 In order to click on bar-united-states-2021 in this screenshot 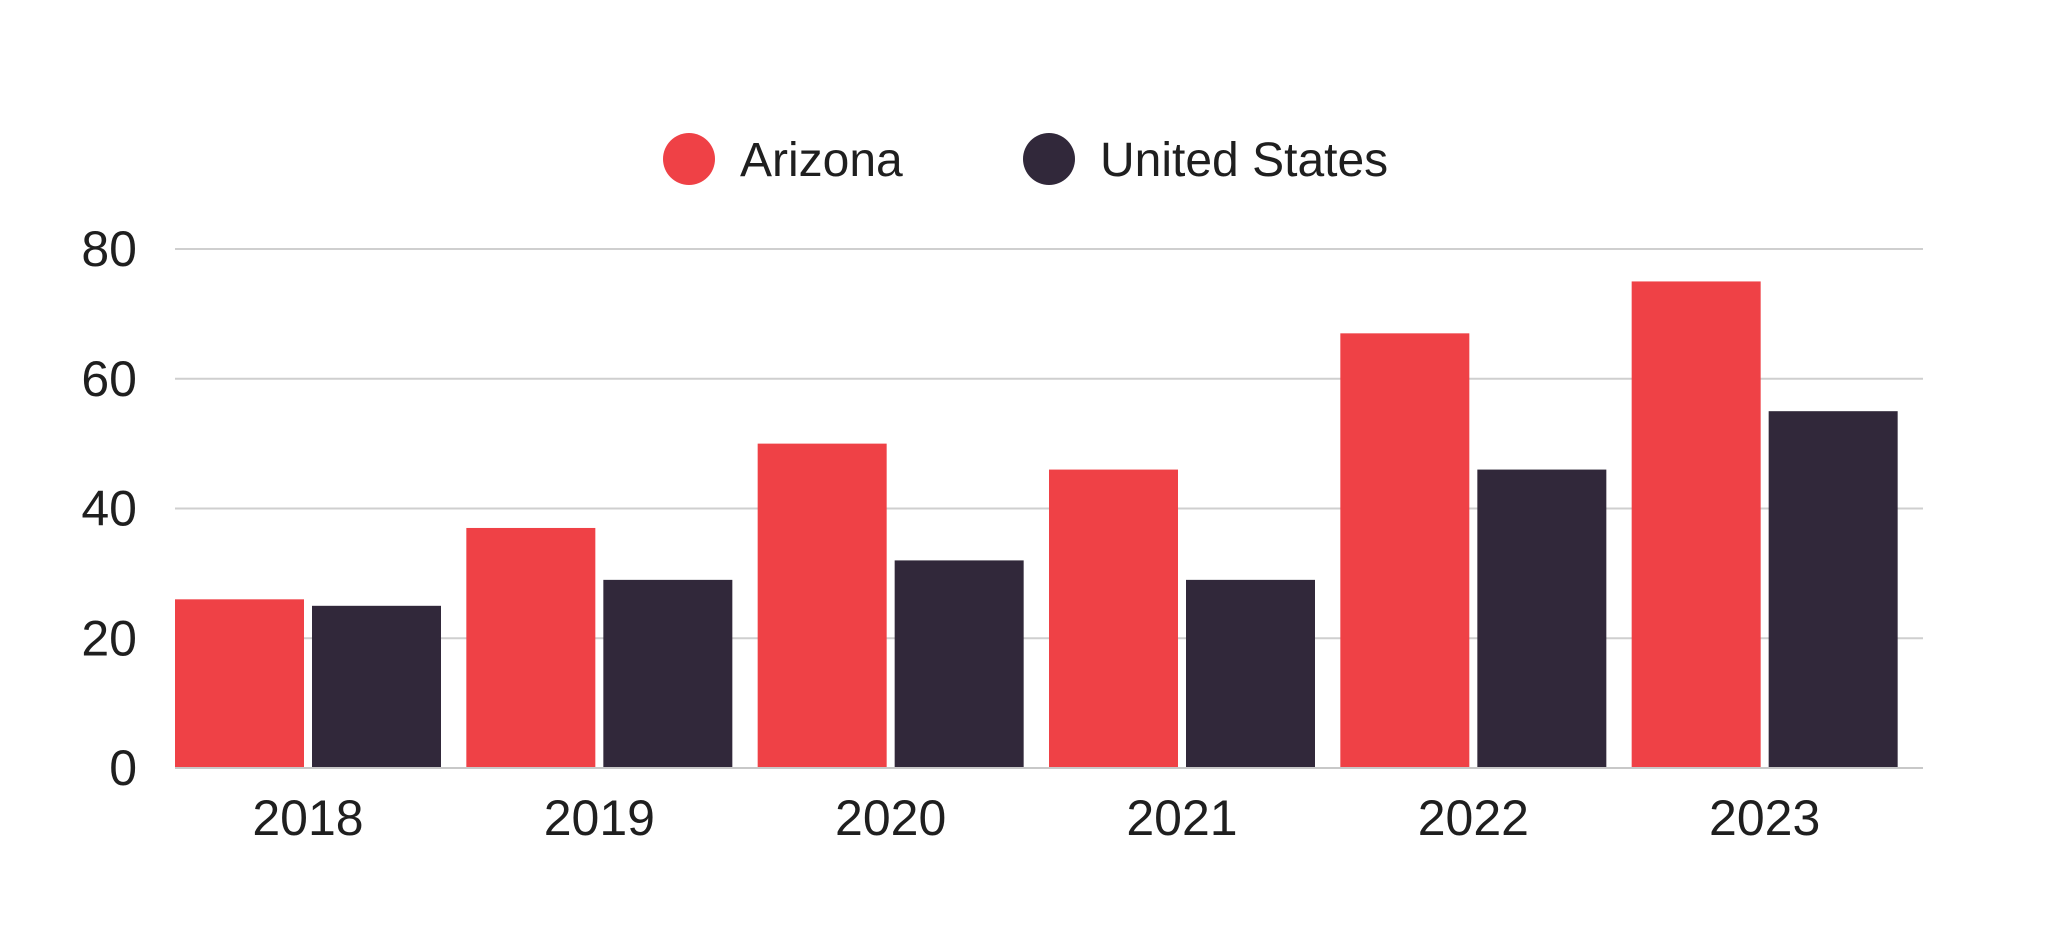, I will do `click(1250, 673)`.